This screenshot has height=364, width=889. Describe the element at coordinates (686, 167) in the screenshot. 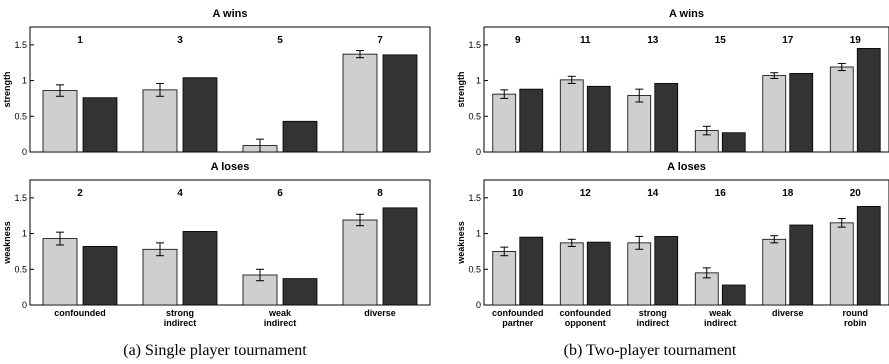

I see `chart-title: A loses` at that location.